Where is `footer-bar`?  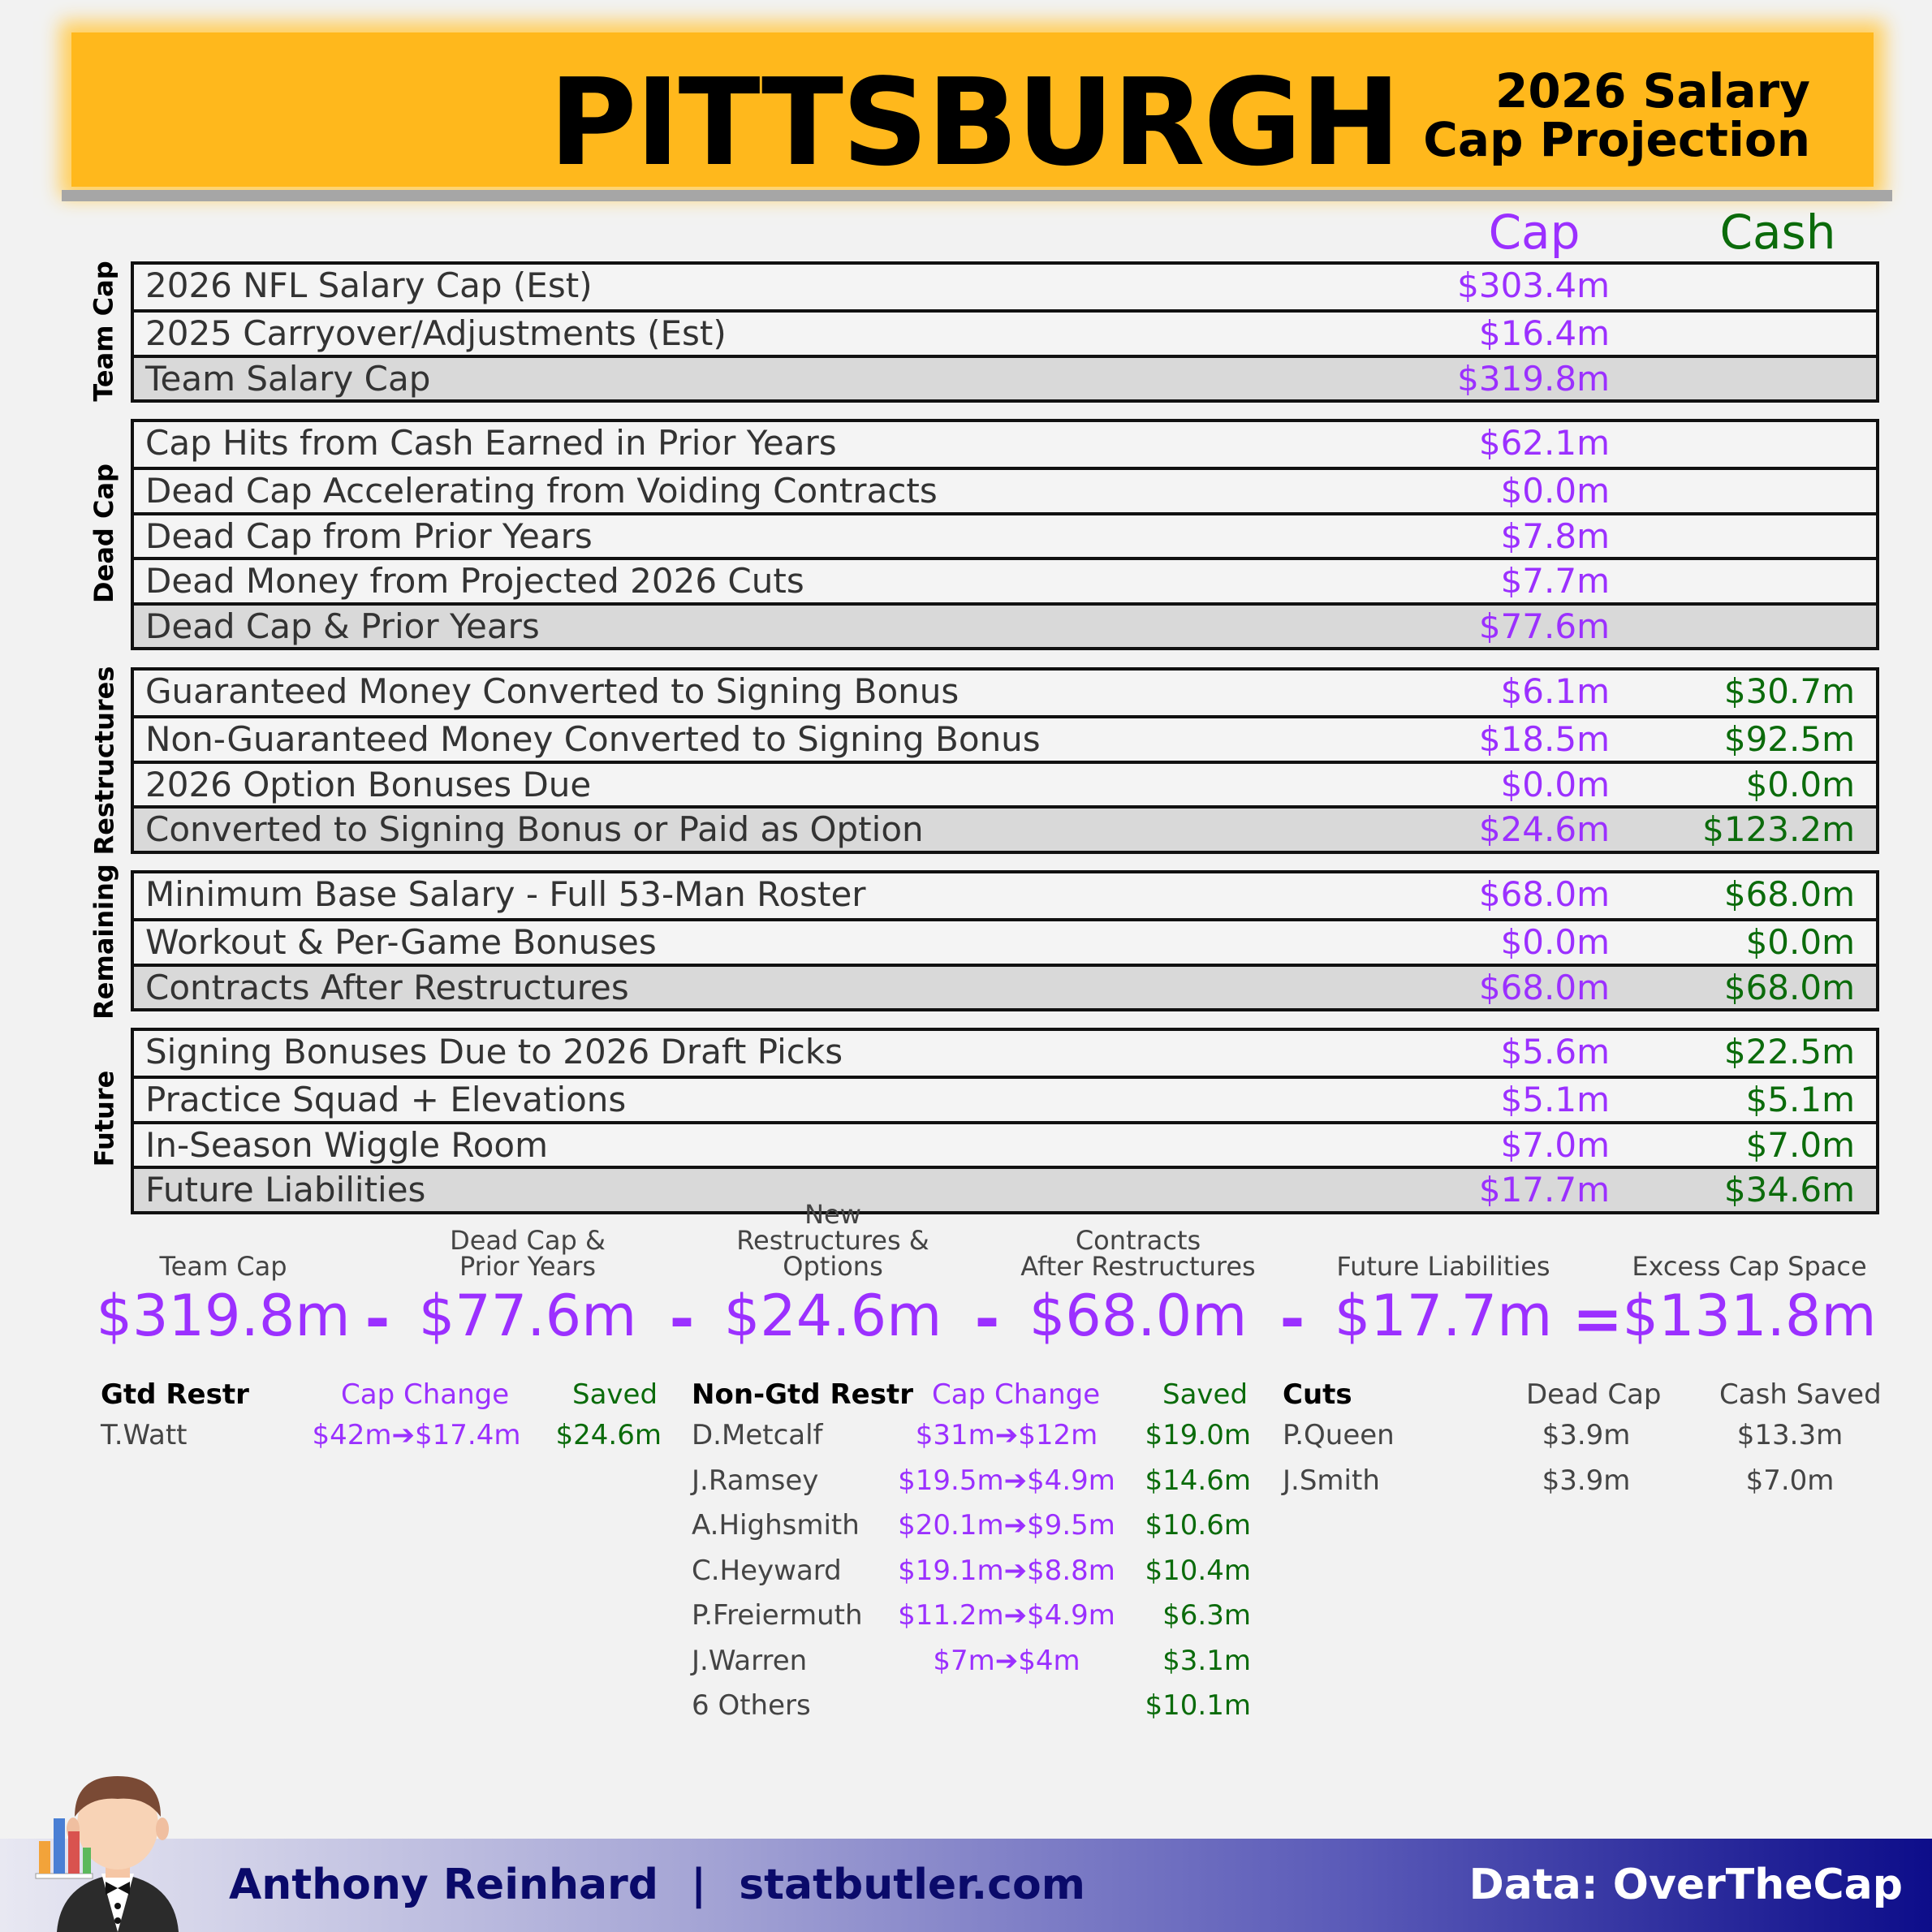 footer-bar is located at coordinates (966, 1885).